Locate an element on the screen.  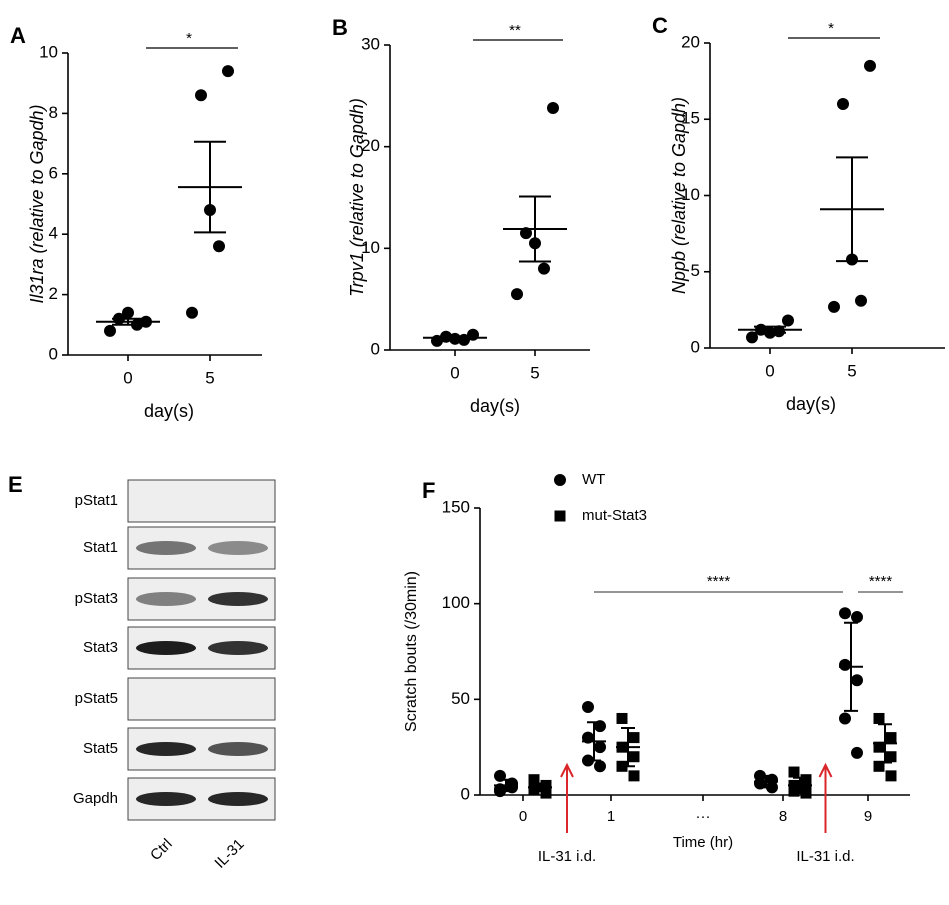
y-axis-label: Trpv1 (relative to Gapdh) is located at coordinates (357, 197).